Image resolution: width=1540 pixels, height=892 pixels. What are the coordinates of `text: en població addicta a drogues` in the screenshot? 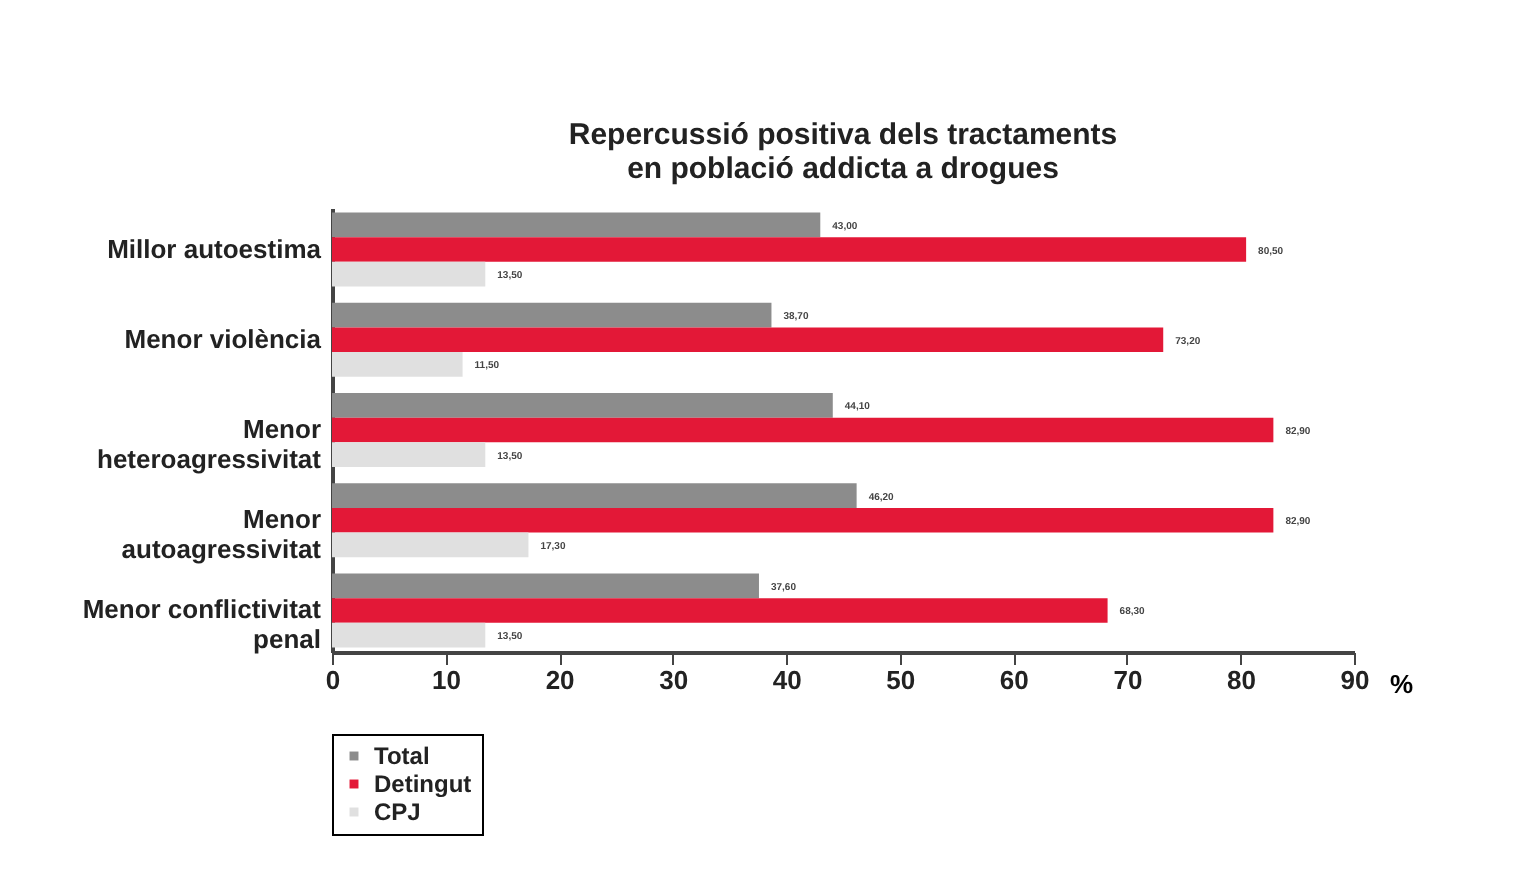 It's located at (843, 169).